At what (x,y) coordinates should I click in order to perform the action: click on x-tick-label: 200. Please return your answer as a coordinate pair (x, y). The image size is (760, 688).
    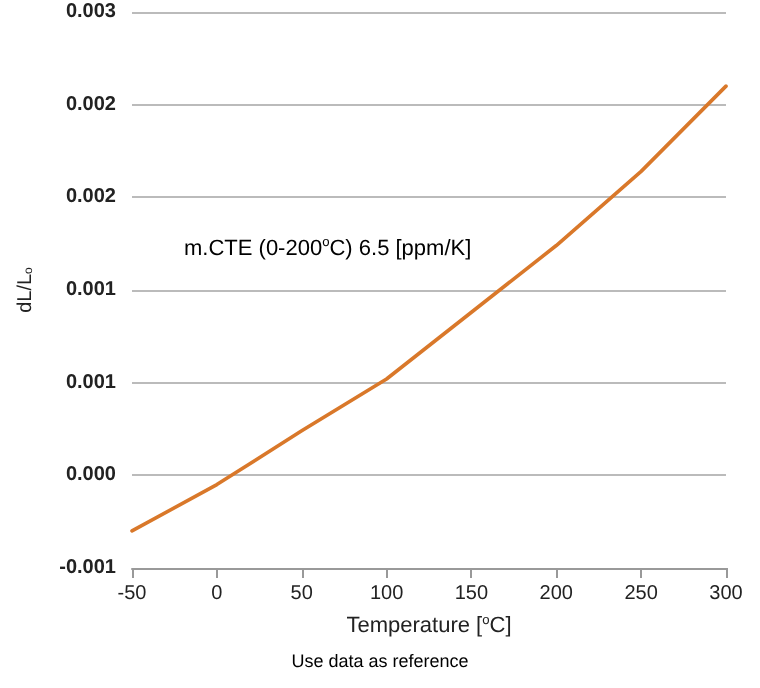
    Looking at the image, I should click on (556, 594).